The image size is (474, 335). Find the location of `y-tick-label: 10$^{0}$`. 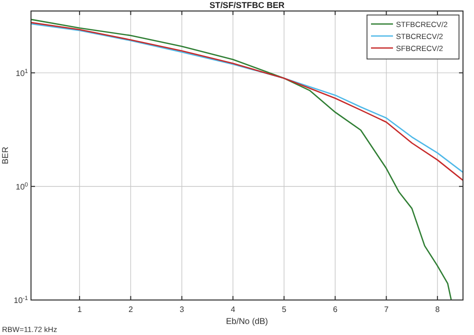

y-tick-label: 10$^{0}$ is located at coordinates (22, 186).